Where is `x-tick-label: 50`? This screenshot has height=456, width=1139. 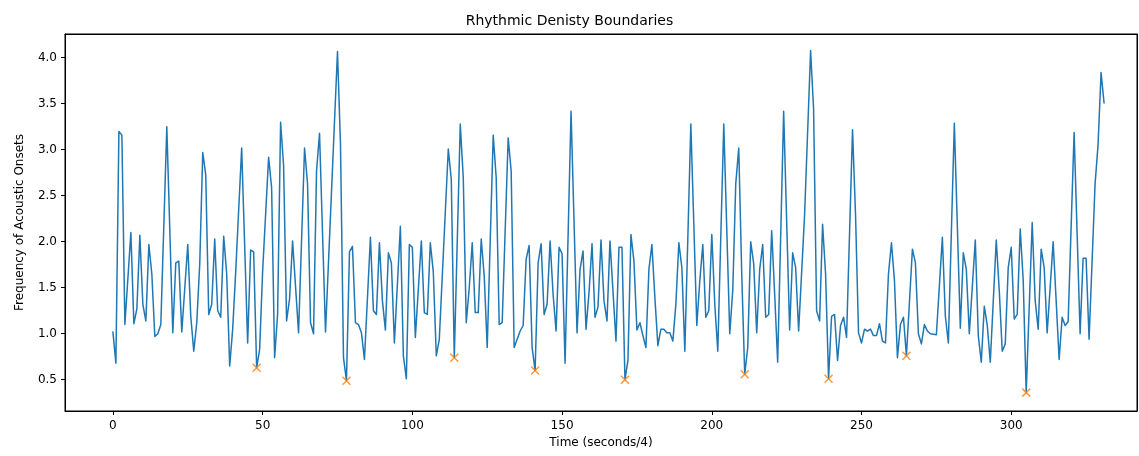
x-tick-label: 50 is located at coordinates (262, 425).